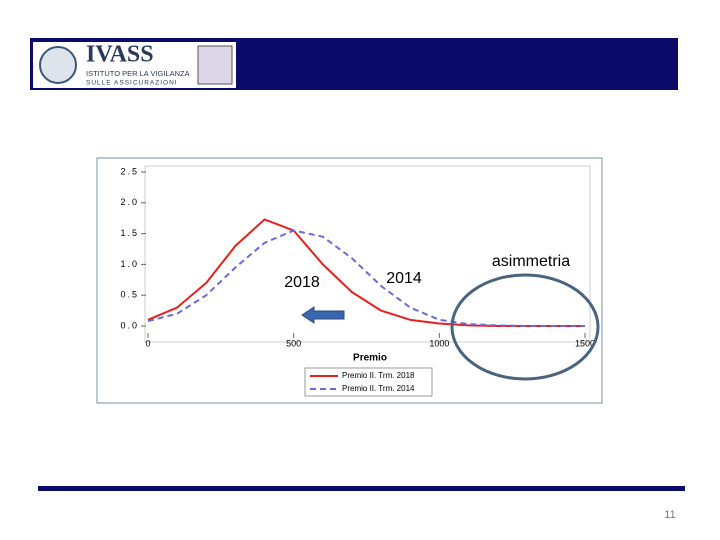  Describe the element at coordinates (370, 358) in the screenshot. I see `x-axis-label: Premio` at that location.